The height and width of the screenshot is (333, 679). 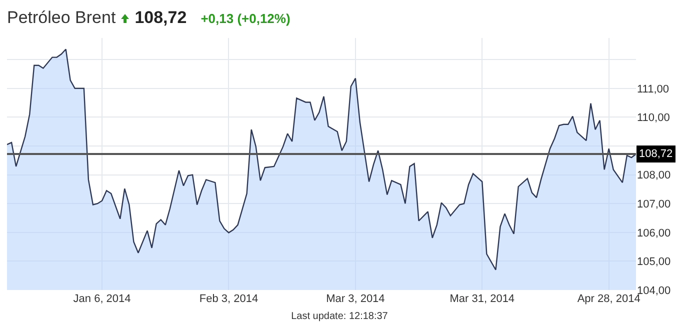 I want to click on ref-line-label: 108,72, so click(x=656, y=154).